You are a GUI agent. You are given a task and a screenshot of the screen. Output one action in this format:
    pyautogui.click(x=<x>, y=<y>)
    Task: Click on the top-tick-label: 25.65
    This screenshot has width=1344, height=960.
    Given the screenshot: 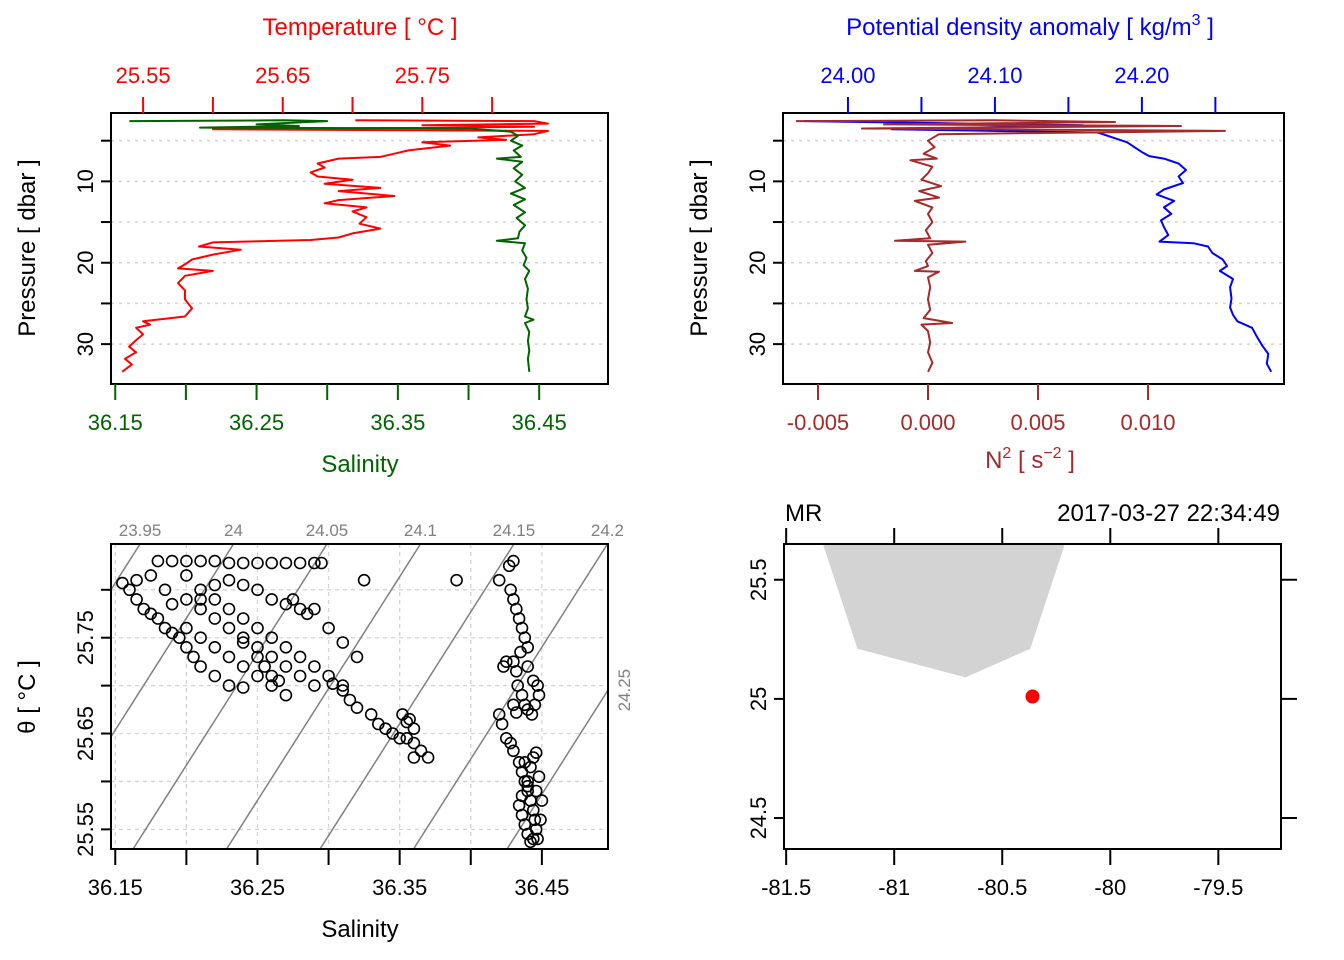 What is the action you would take?
    pyautogui.click(x=282, y=75)
    